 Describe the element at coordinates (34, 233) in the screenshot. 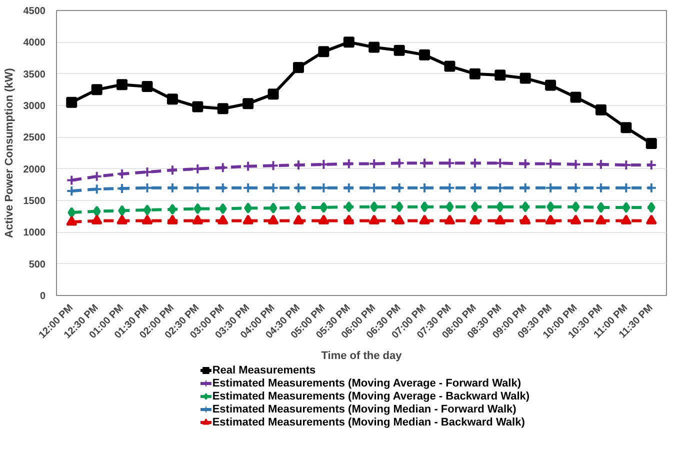

I see `y-tick-label: 1000` at that location.